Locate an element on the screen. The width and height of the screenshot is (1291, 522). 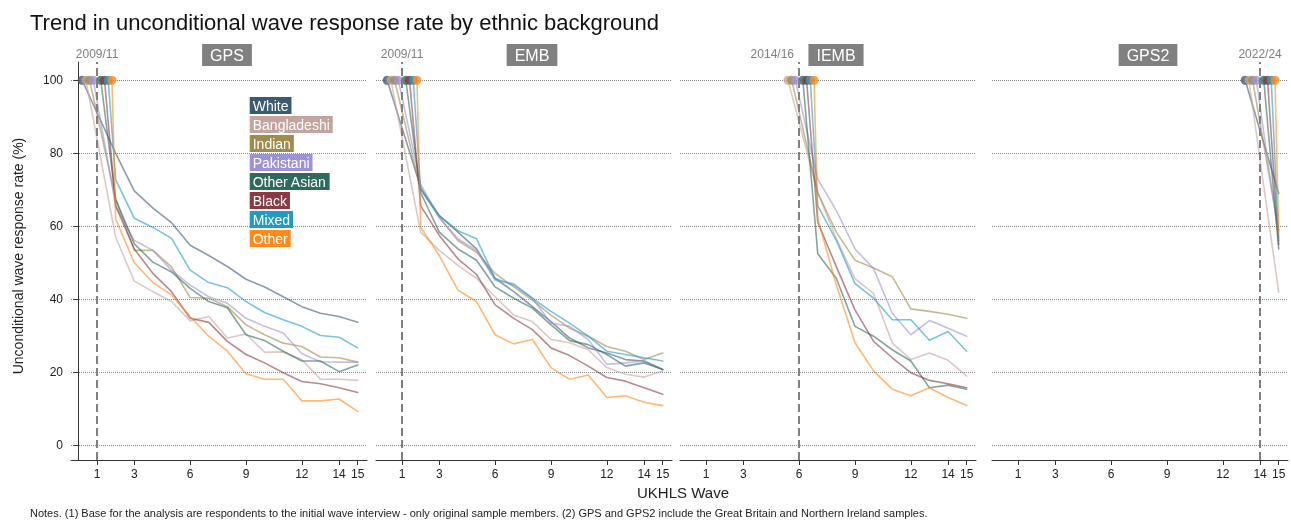
chart-subtitle: IEMB is located at coordinates (836, 55).